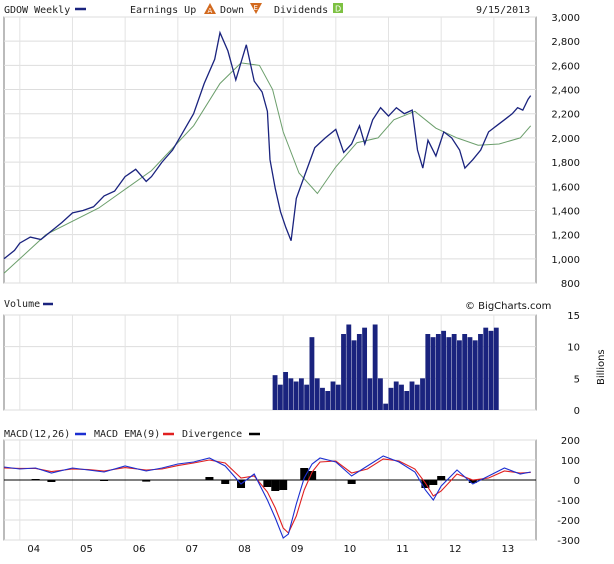 Image resolution: width=614 pixels, height=564 pixels. Describe the element at coordinates (565, 236) in the screenshot. I see `price-y-tick-label: 1,200` at that location.